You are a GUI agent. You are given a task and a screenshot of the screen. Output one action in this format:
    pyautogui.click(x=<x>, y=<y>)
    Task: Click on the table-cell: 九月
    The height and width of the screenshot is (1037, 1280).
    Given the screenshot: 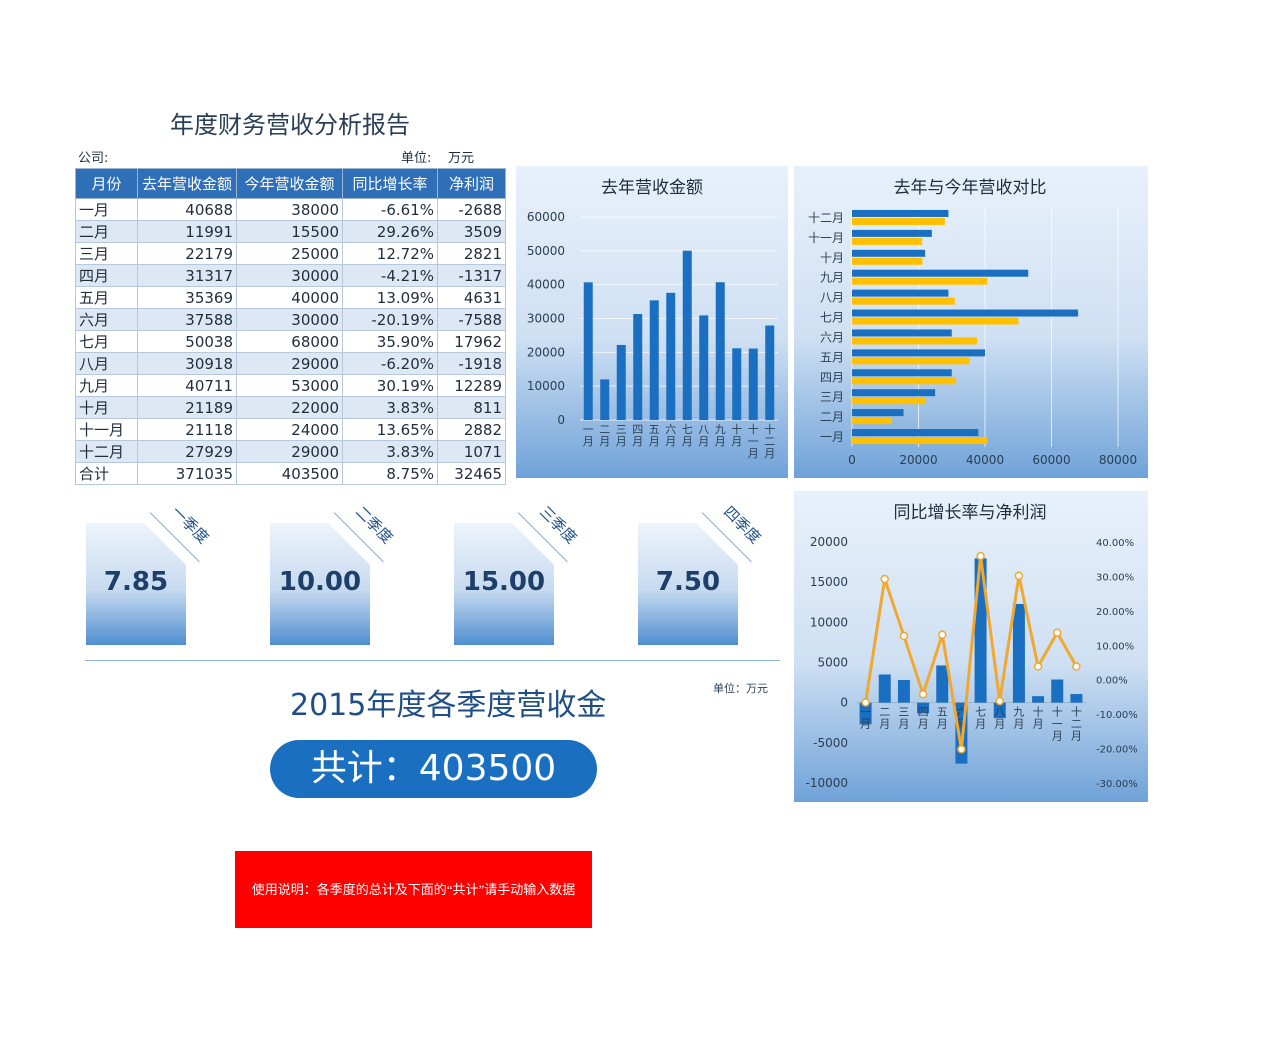 What is the action you would take?
    pyautogui.click(x=106, y=385)
    